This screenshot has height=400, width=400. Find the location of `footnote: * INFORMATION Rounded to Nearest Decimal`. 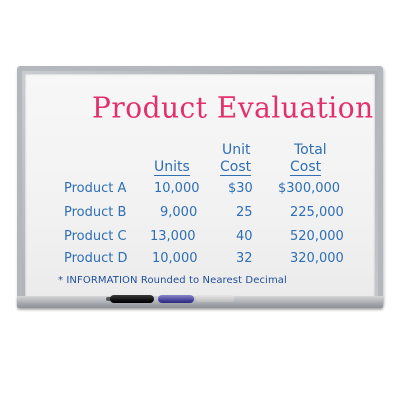

footnote: * INFORMATION Rounded to Nearest Decimal is located at coordinates (172, 280).